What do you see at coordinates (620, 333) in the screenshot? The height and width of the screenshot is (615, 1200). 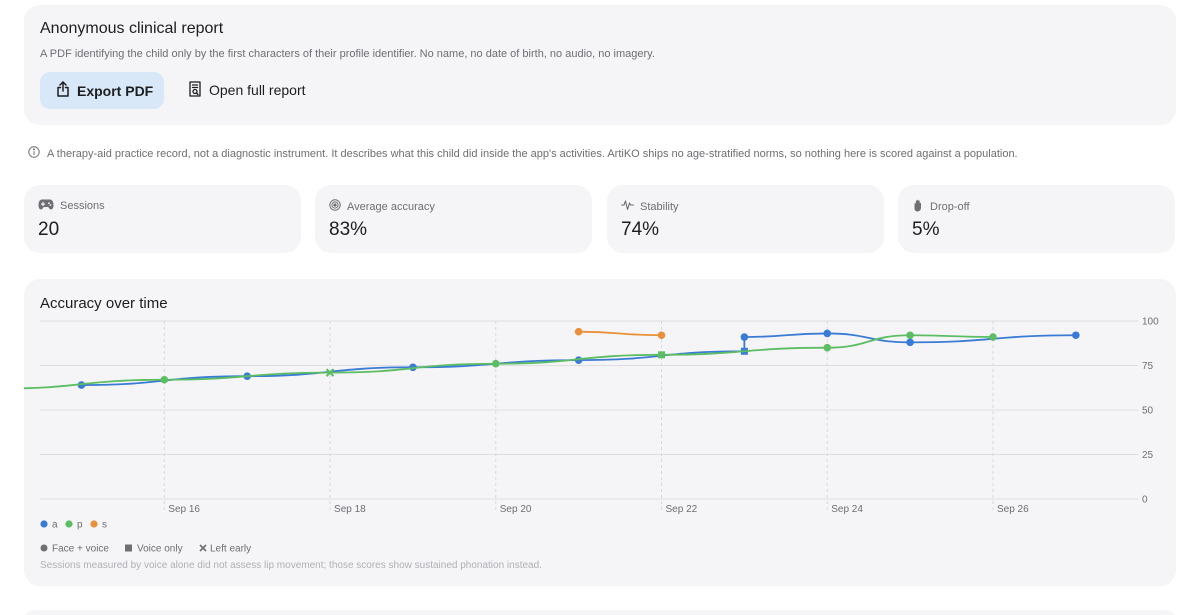 I see `series-line-s` at bounding box center [620, 333].